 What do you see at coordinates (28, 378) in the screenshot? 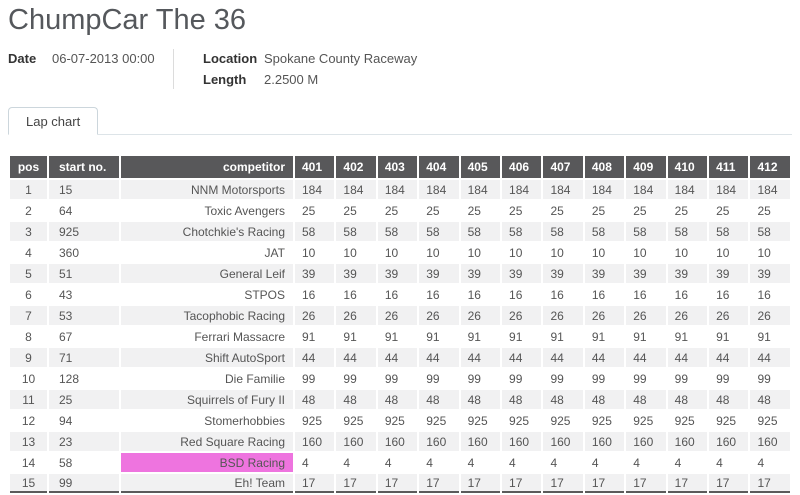
I see `pos-cell: 10` at bounding box center [28, 378].